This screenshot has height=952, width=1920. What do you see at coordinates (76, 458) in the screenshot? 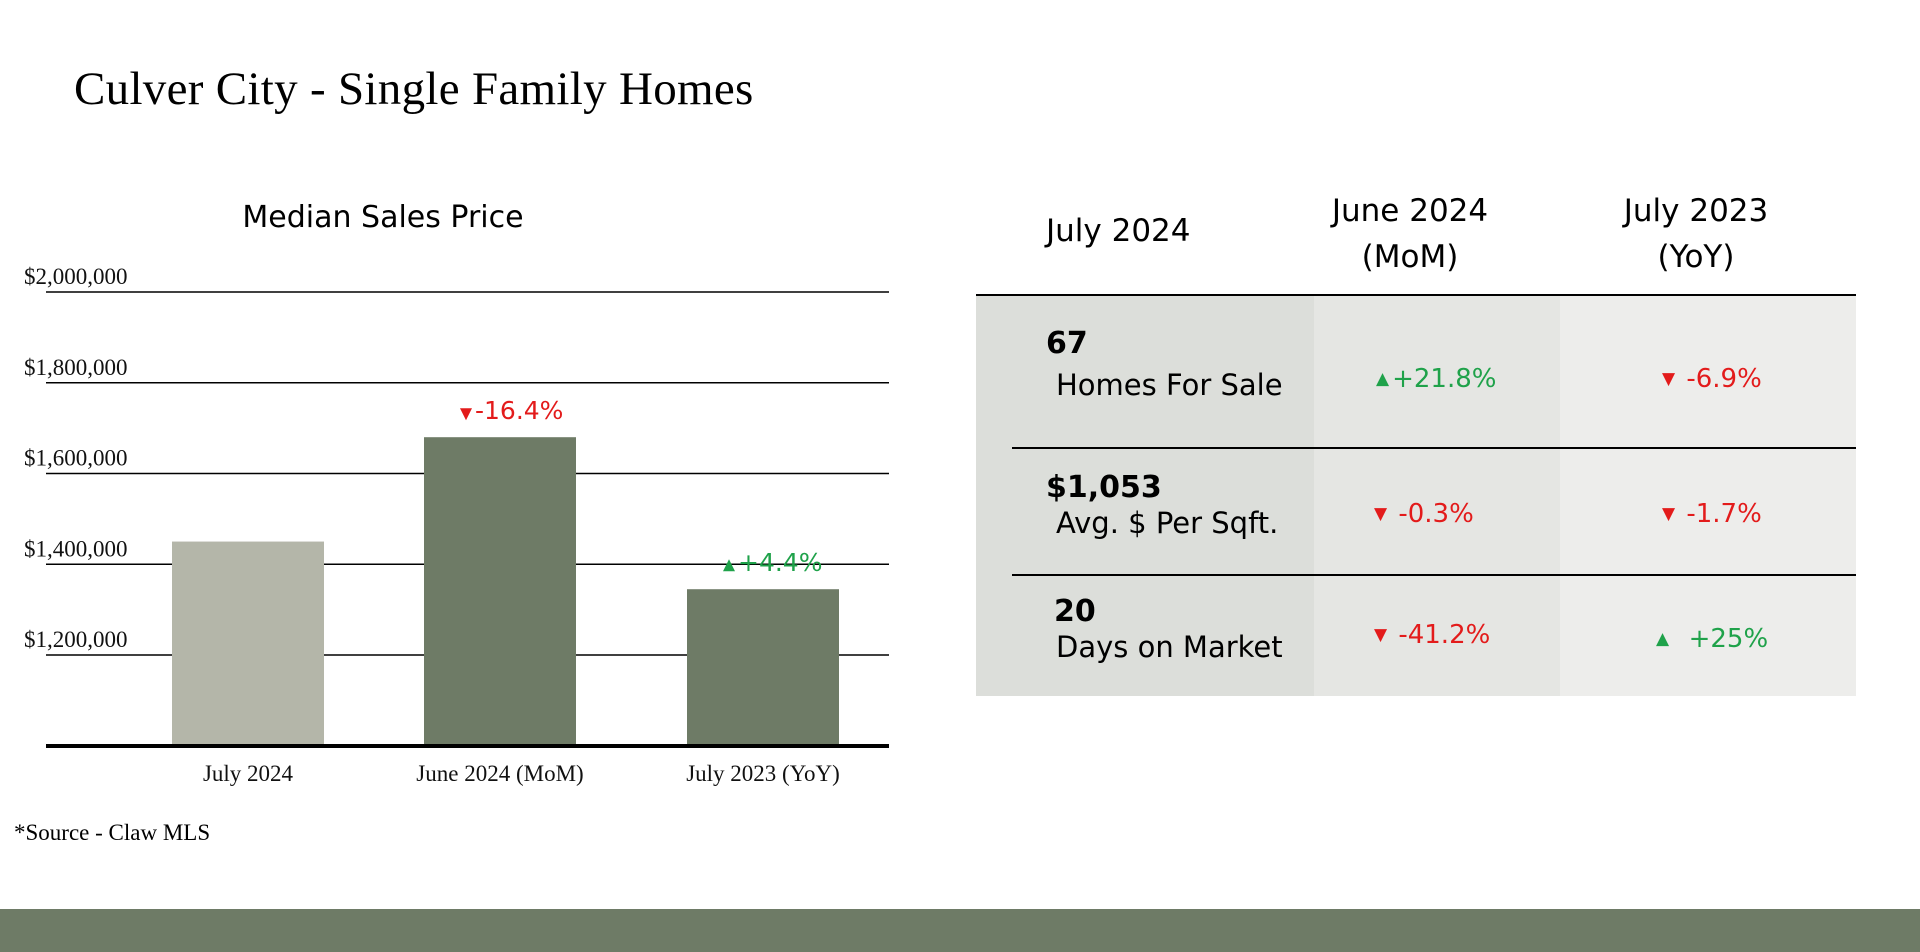
I see `y-tick-label: $1,600,000` at bounding box center [76, 458].